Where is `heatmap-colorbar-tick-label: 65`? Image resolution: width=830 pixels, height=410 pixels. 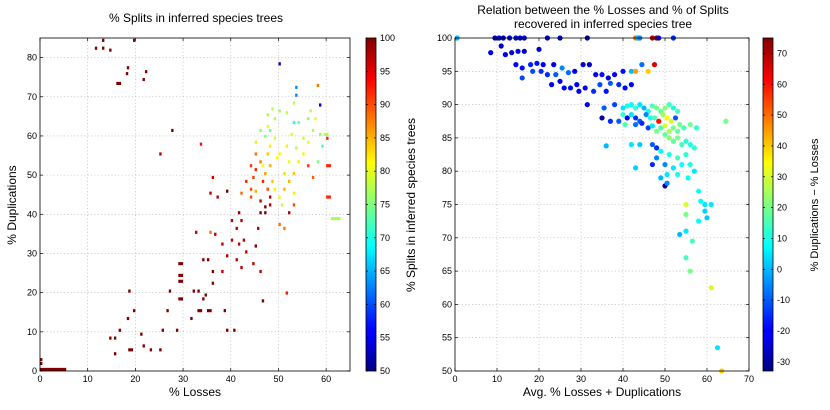 heatmap-colorbar-tick-label: 65 is located at coordinates (385, 271).